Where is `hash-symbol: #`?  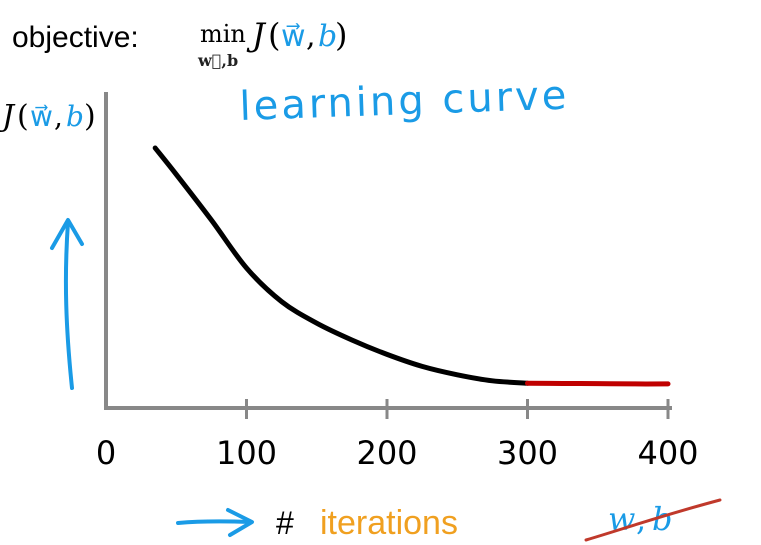 hash-symbol: # is located at coordinates (285, 523).